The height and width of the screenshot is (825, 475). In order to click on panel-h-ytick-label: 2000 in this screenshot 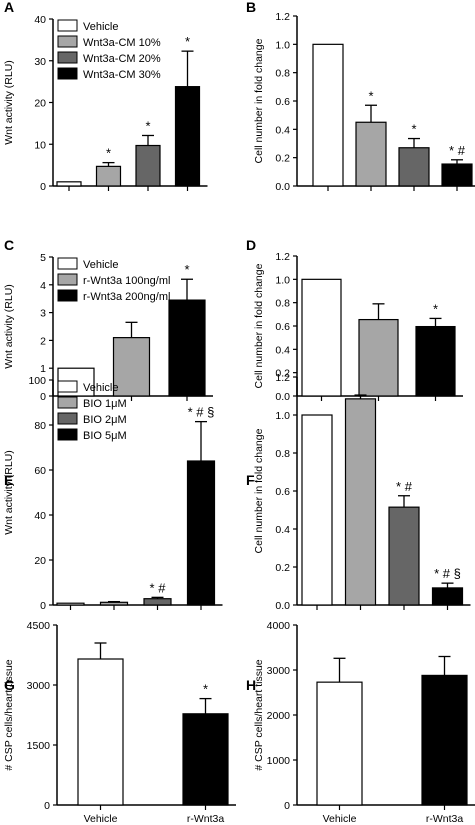, I will do `click(279, 716)`.